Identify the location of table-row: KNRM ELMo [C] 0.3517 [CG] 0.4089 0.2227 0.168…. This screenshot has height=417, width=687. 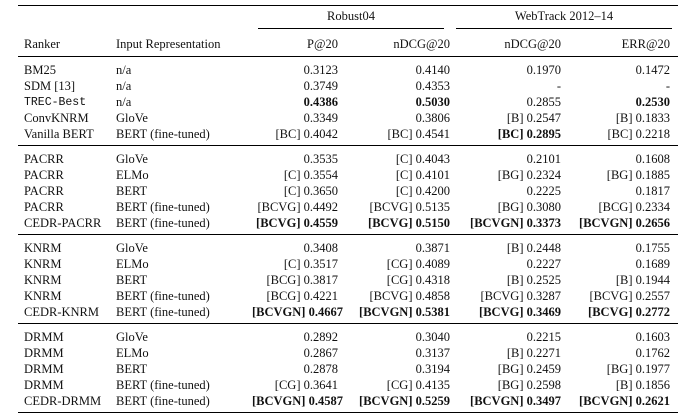
(348, 264).